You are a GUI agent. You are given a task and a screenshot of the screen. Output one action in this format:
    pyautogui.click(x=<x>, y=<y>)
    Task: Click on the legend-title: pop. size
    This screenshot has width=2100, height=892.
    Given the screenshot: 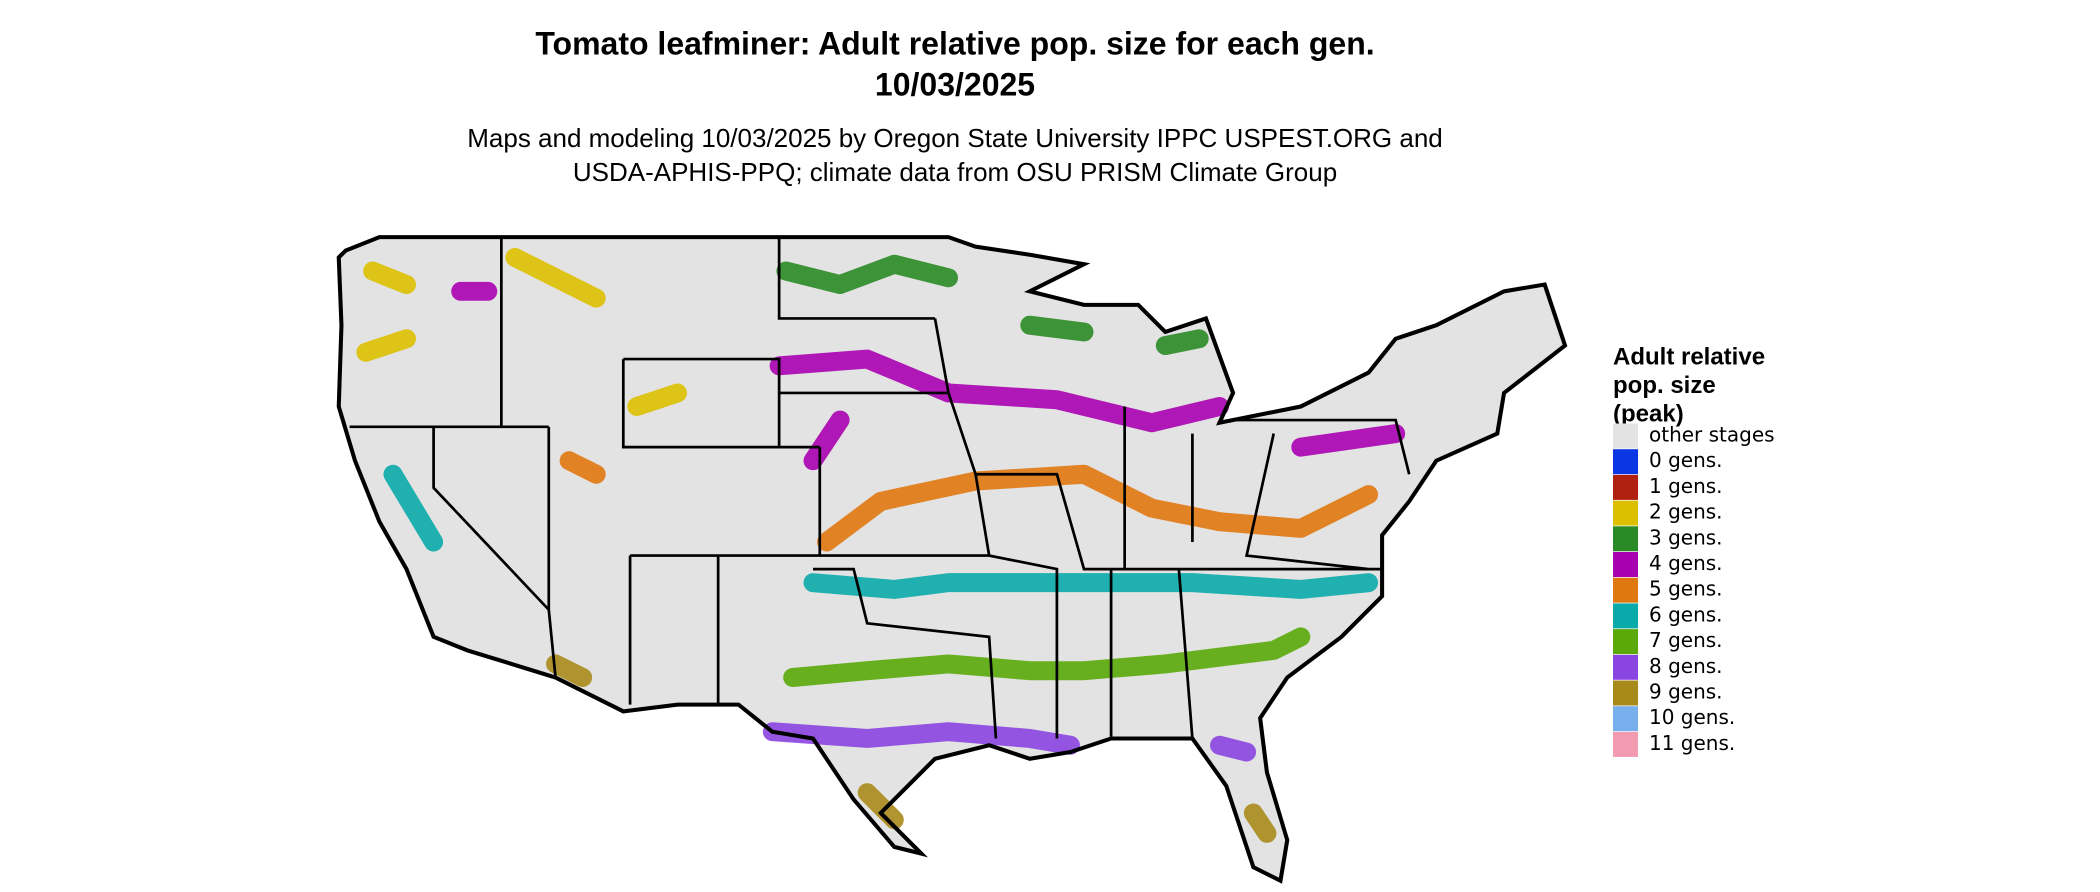 What is the action you would take?
    pyautogui.click(x=1664, y=385)
    